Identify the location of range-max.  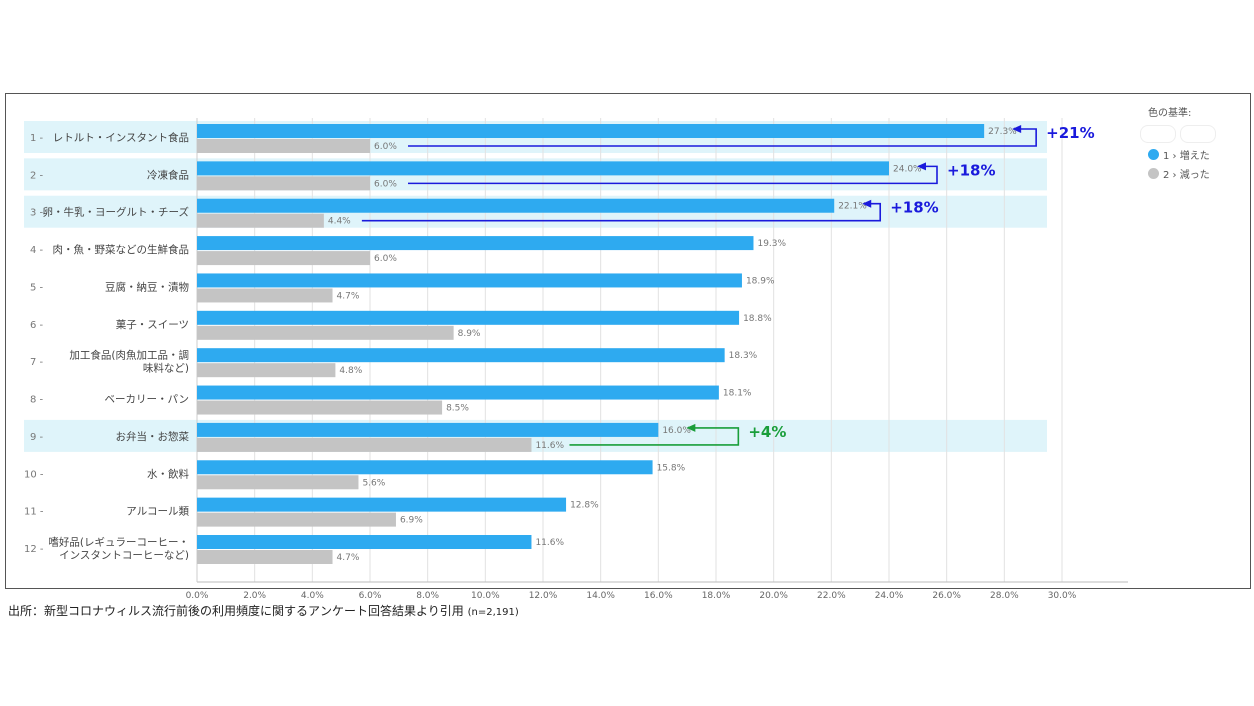
(1198, 134).